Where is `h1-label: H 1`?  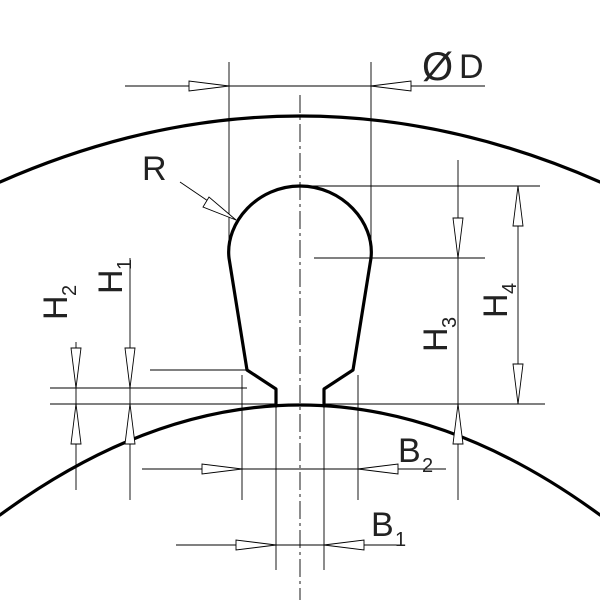 h1-label: H 1 is located at coordinates (114, 276).